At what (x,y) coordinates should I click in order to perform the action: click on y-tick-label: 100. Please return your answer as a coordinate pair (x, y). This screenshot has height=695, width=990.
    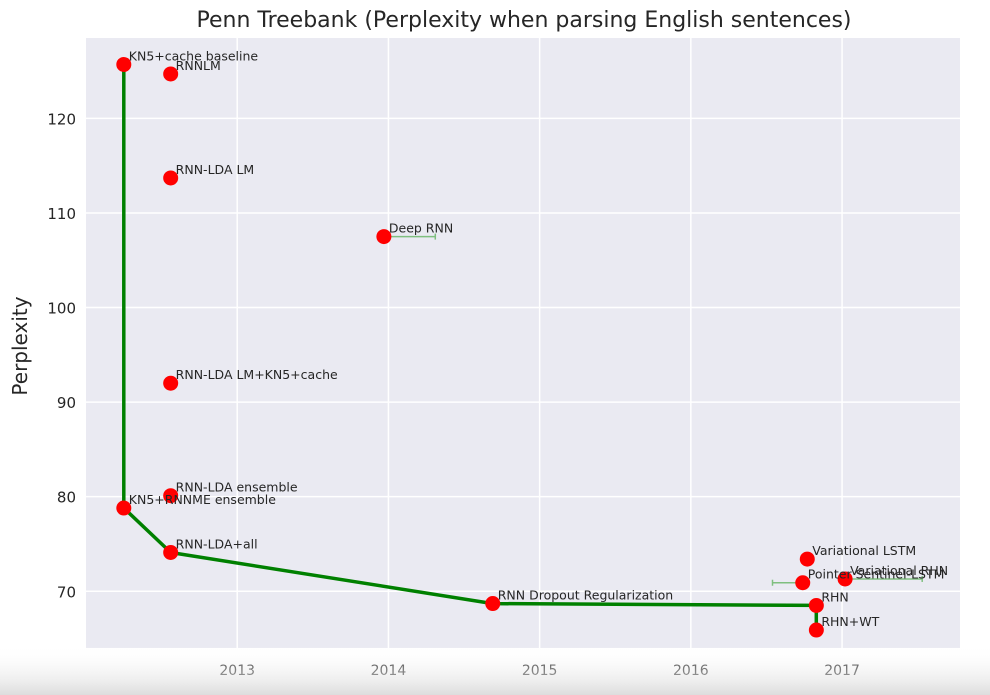
    Looking at the image, I should click on (61, 309).